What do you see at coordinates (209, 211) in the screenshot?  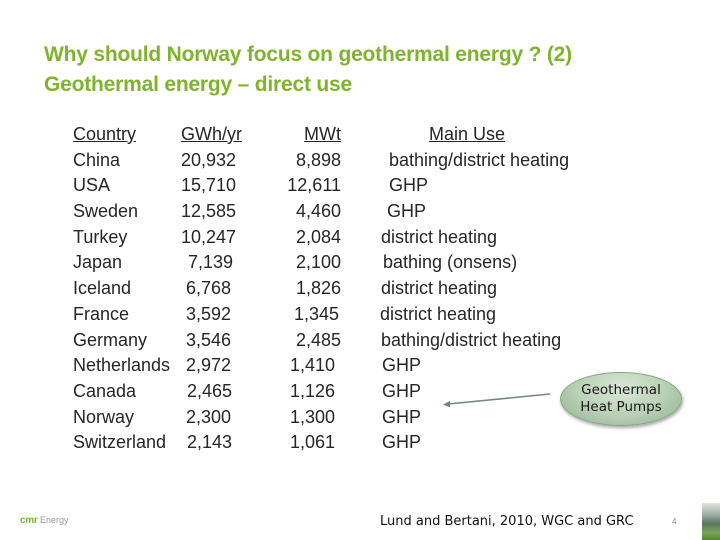 I see `cell-gwh: 12,585` at bounding box center [209, 211].